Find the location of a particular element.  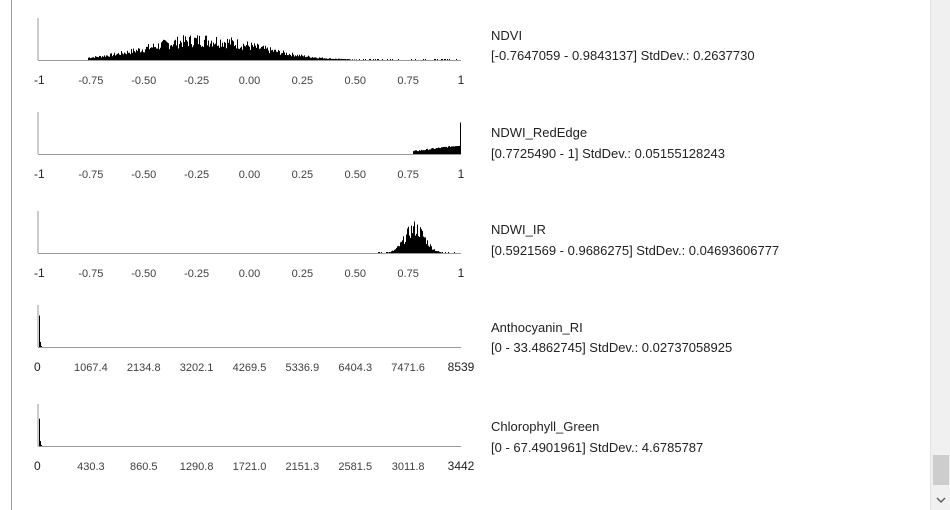

tick-label: 3202.1 is located at coordinates (197, 368).